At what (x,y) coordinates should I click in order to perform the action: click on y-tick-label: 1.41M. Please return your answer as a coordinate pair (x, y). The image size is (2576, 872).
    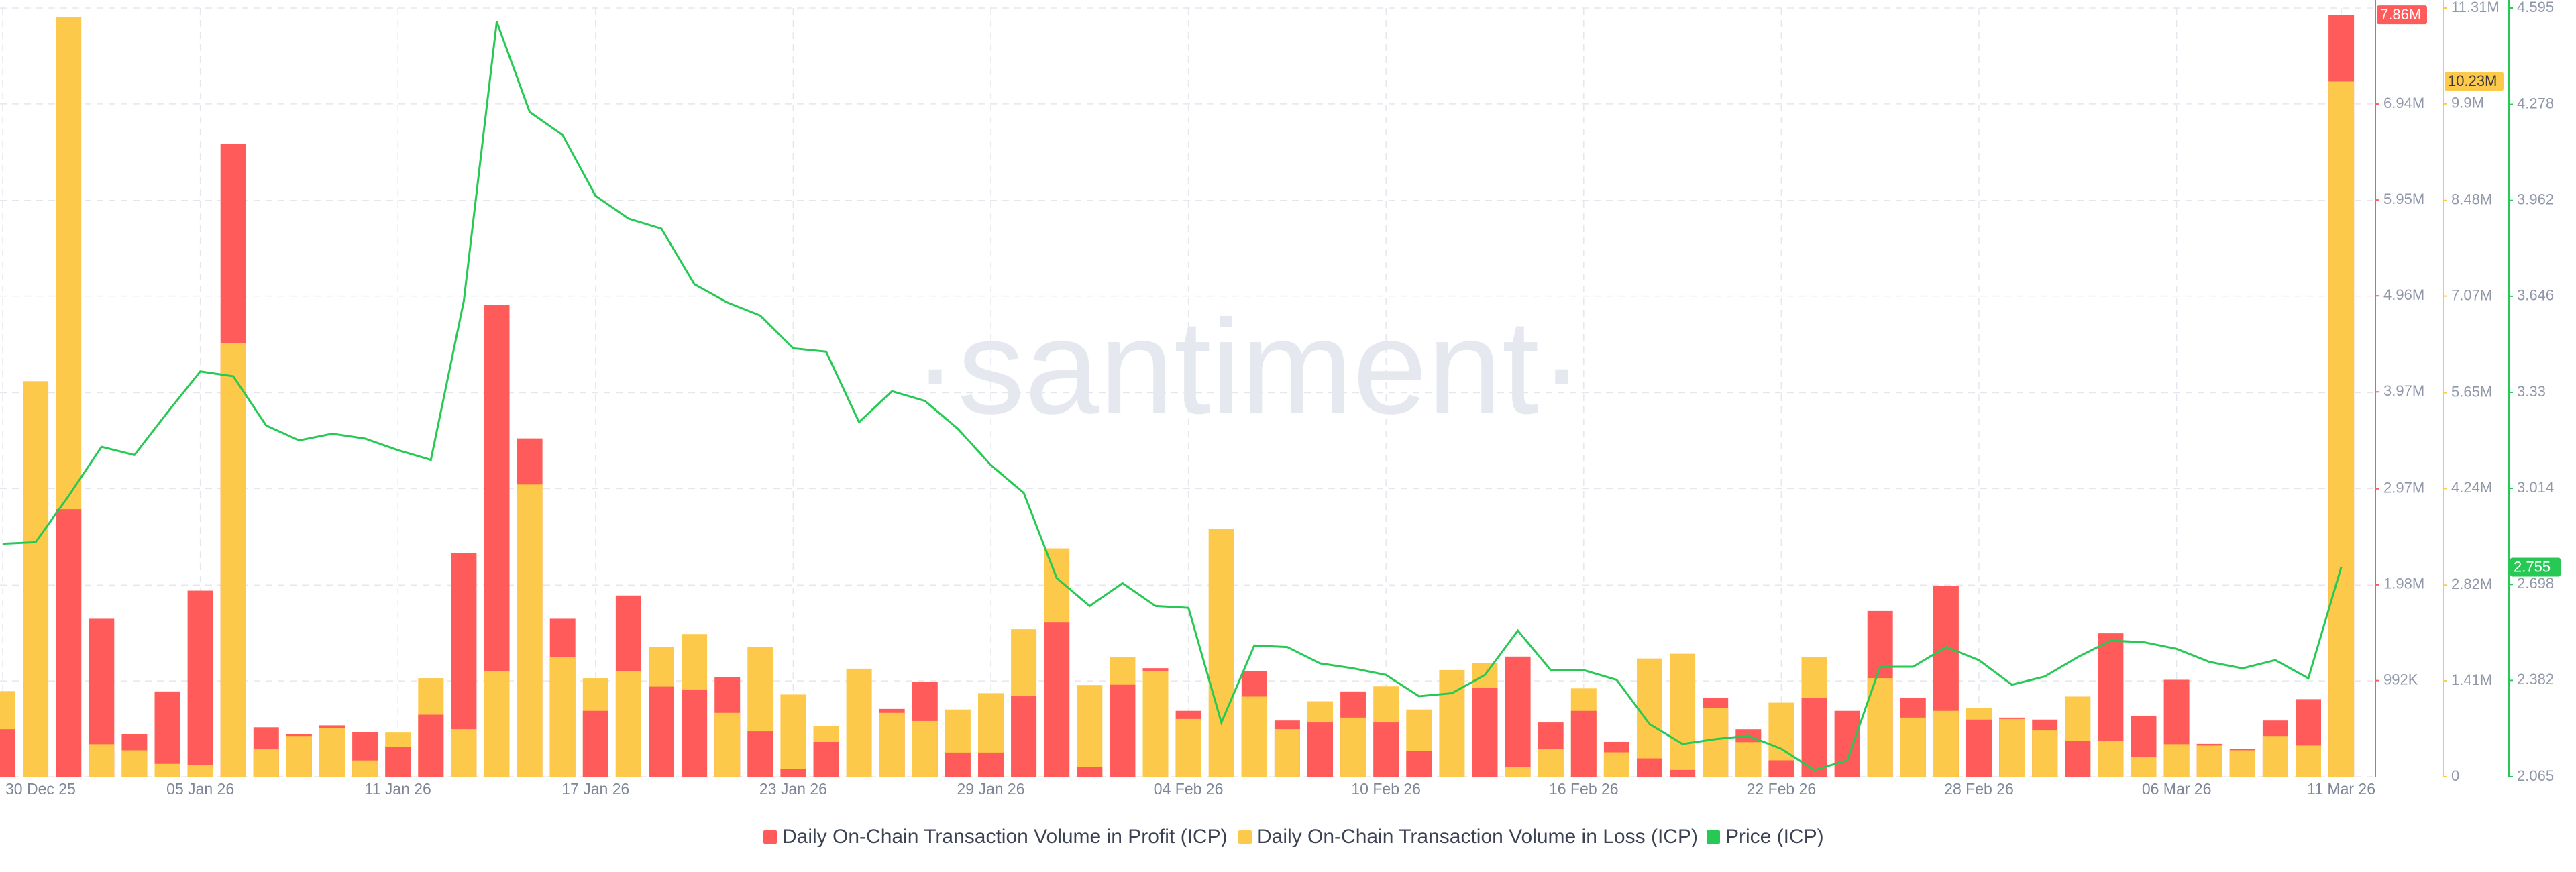
    Looking at the image, I should click on (2471, 679).